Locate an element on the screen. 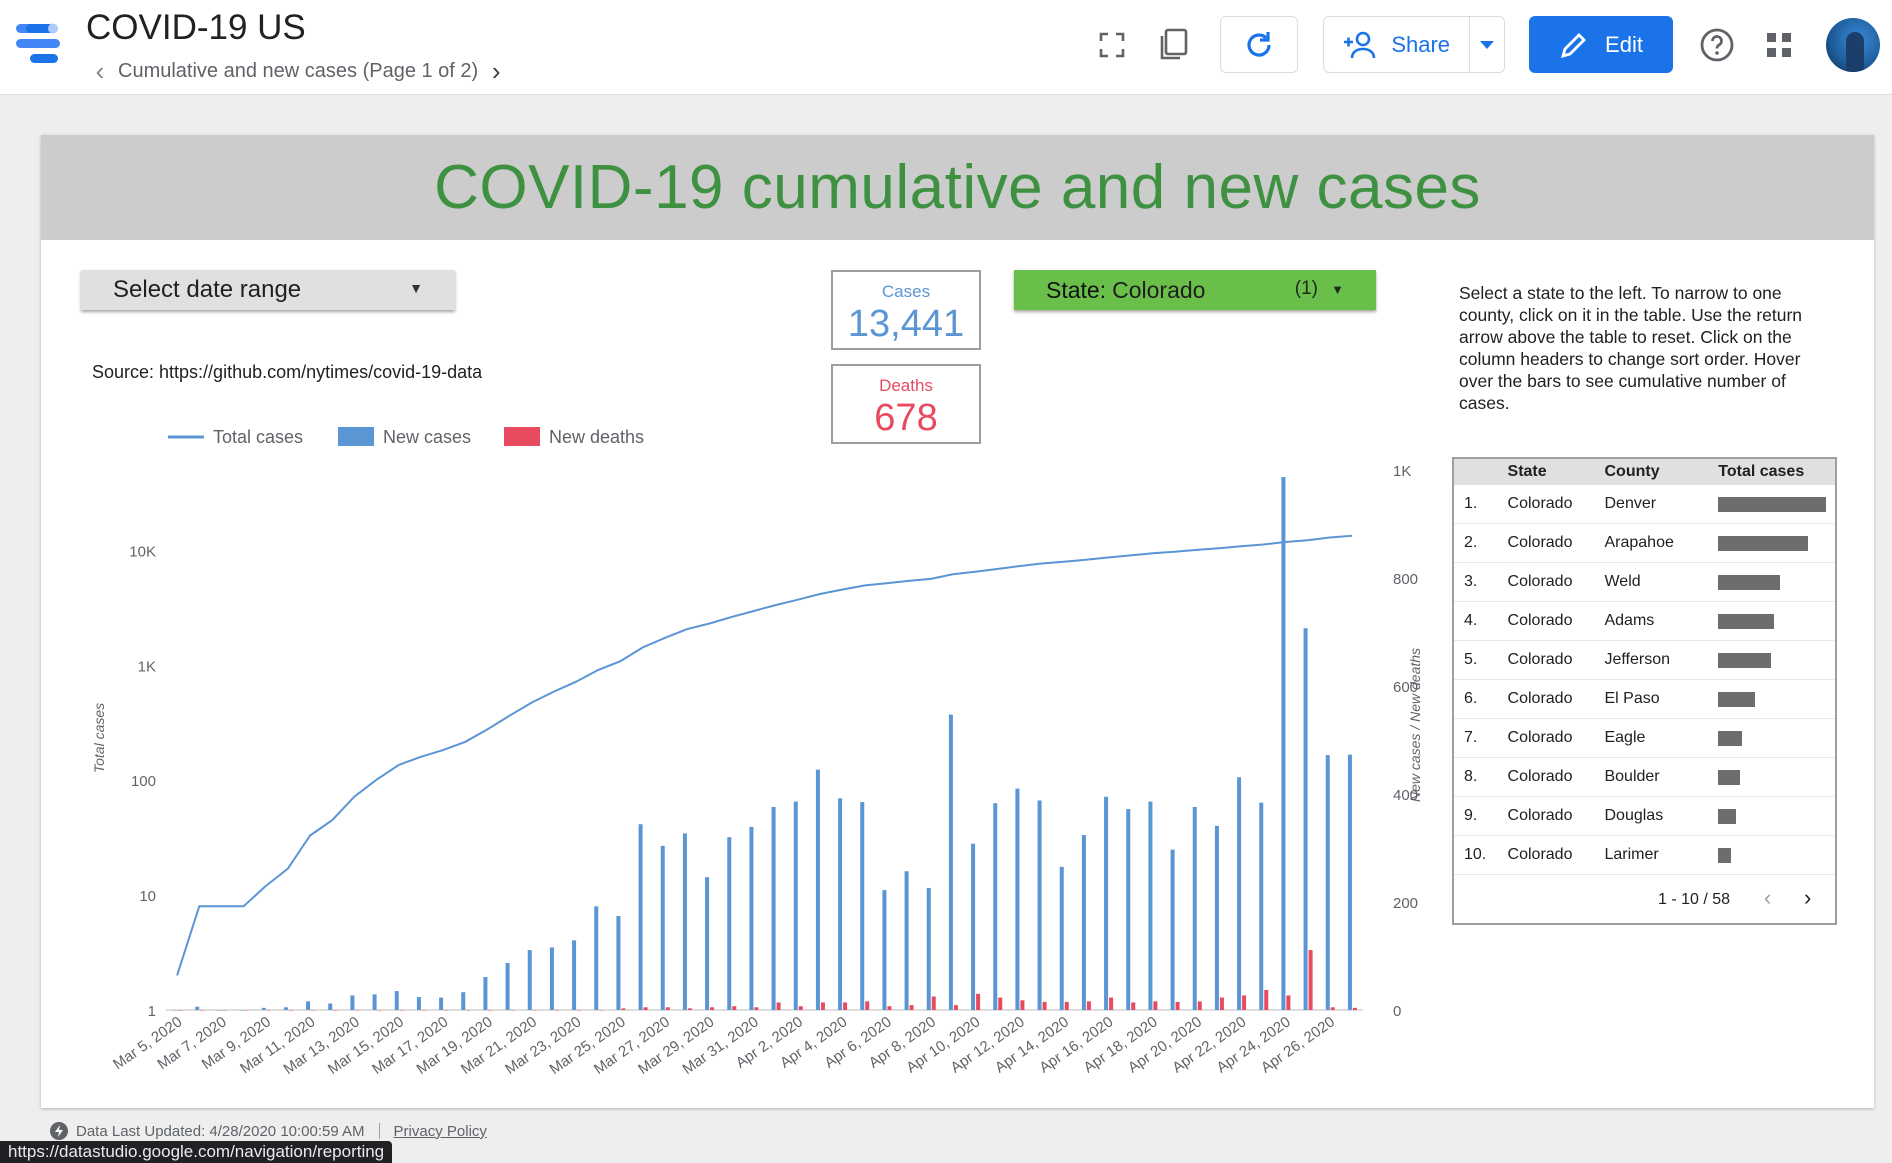  column-header-county: County is located at coordinates (1632, 471).